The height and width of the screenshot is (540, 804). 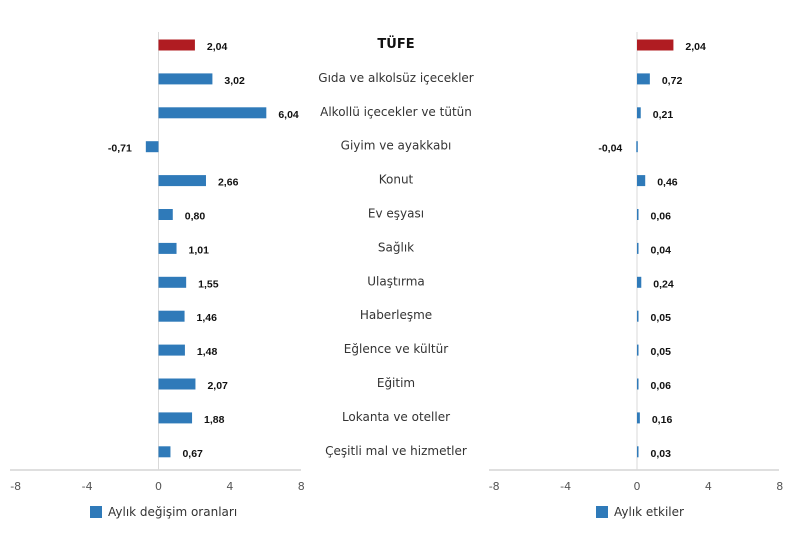 I want to click on data-label-left: 1,48, so click(x=207, y=352).